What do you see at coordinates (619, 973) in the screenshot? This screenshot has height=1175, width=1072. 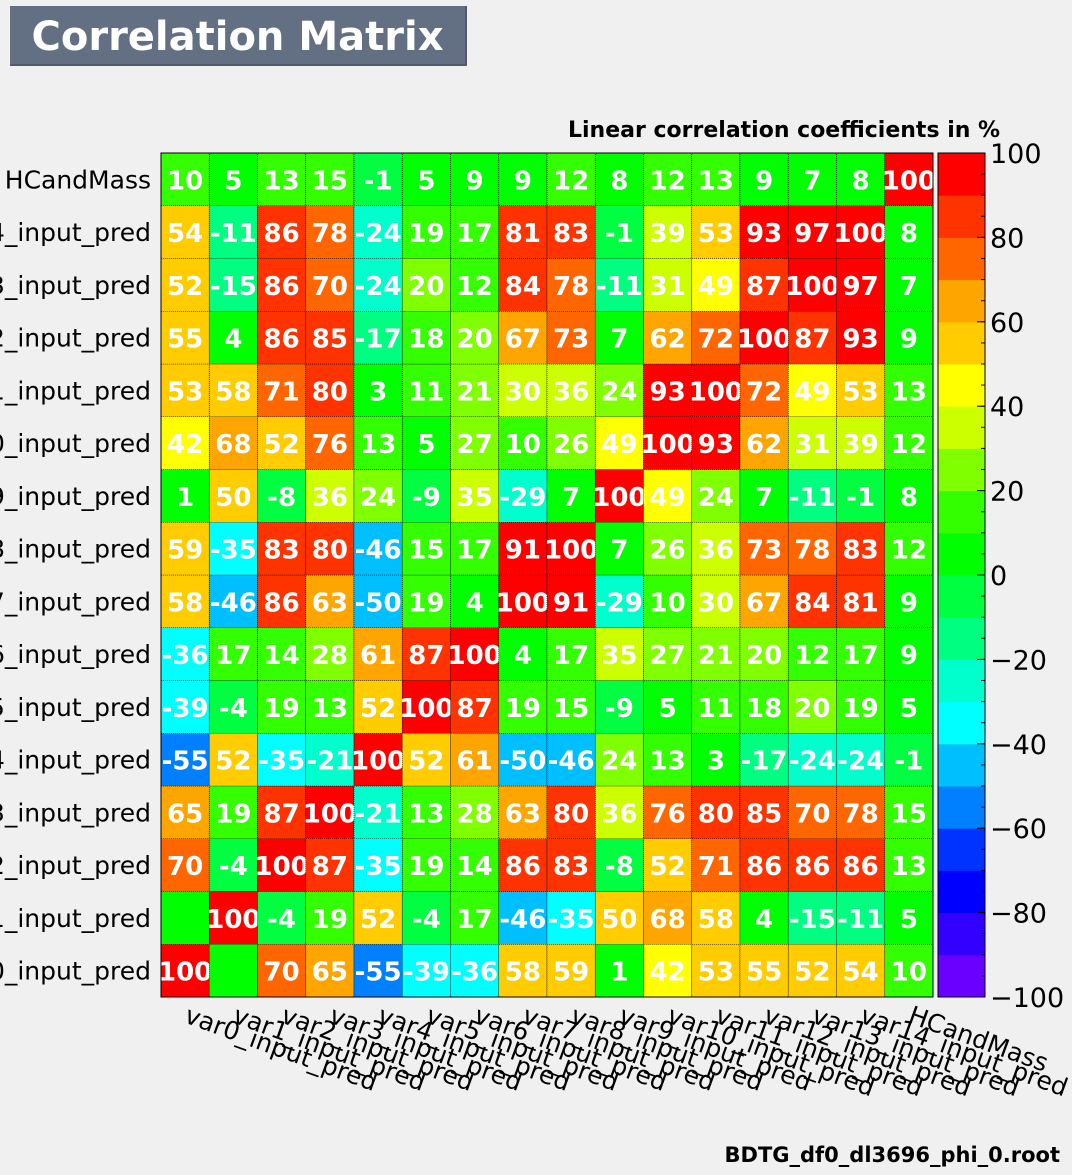 I see `cell-value-label: 1` at bounding box center [619, 973].